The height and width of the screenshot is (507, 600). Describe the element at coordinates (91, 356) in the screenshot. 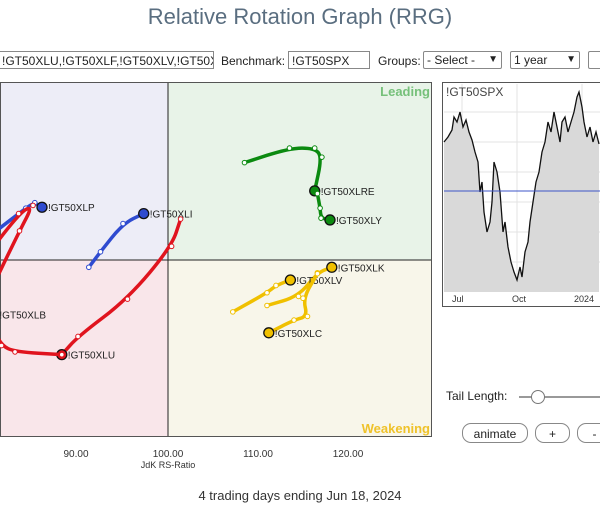

I see `series-label: !GT50XLU` at that location.